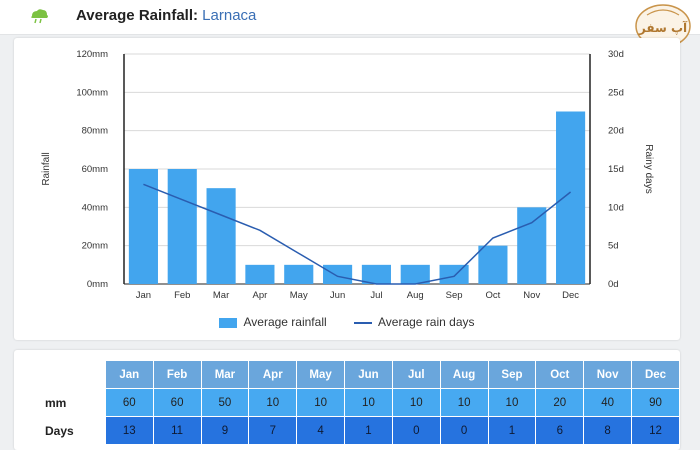 This screenshot has height=450, width=700. Describe the element at coordinates (608, 374) in the screenshot. I see `month-header: Nov` at that location.